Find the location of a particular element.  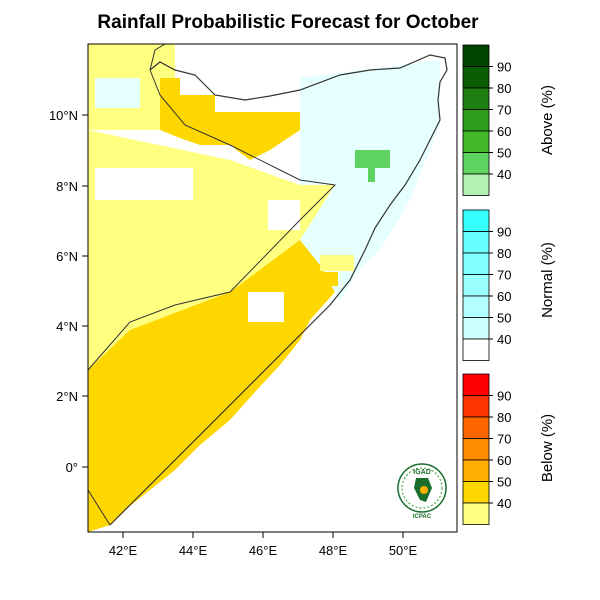

colorbar-normal: 40 50 60 70 80 90 is located at coordinates (486, 285).